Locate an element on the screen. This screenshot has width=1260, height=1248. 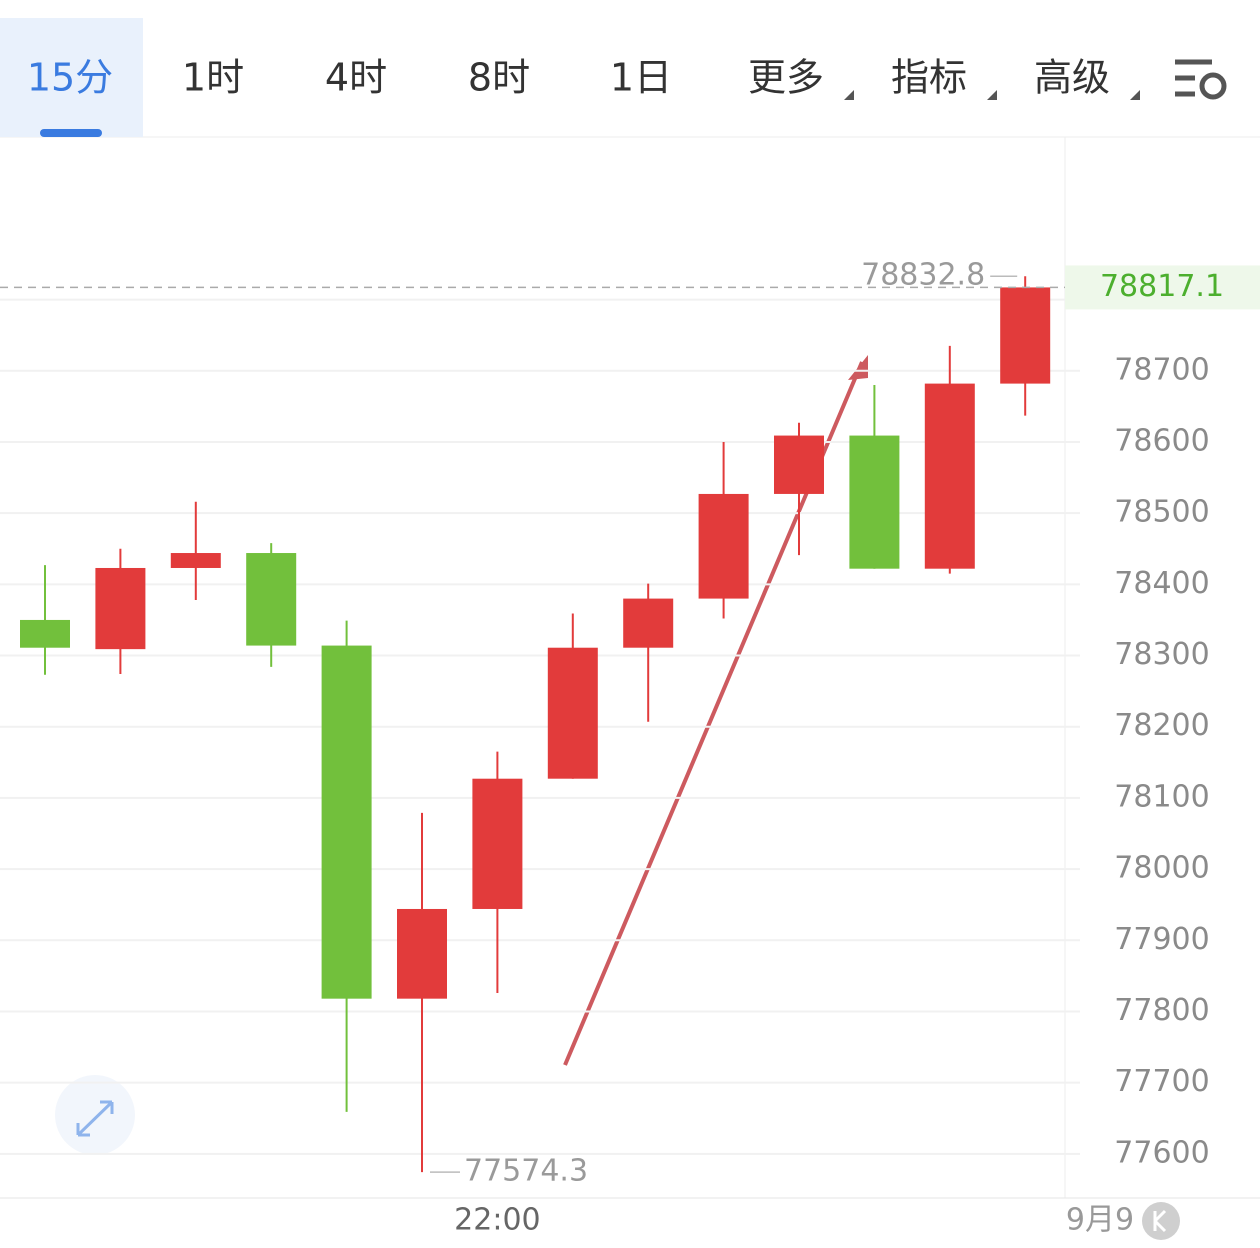
y-tick-label: 77800 is located at coordinates (1161, 1010).